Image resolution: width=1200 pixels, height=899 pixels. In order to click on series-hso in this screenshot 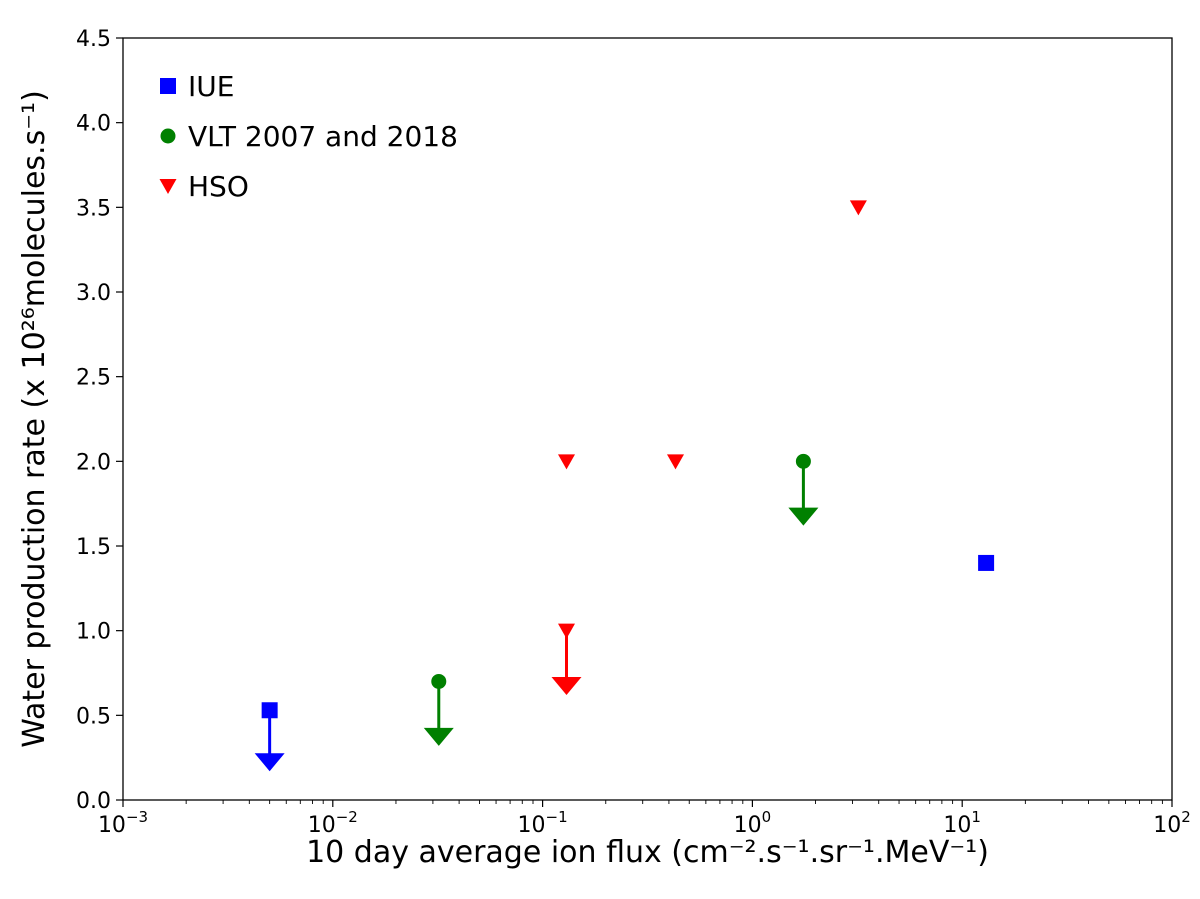, I will do `click(709, 448)`.